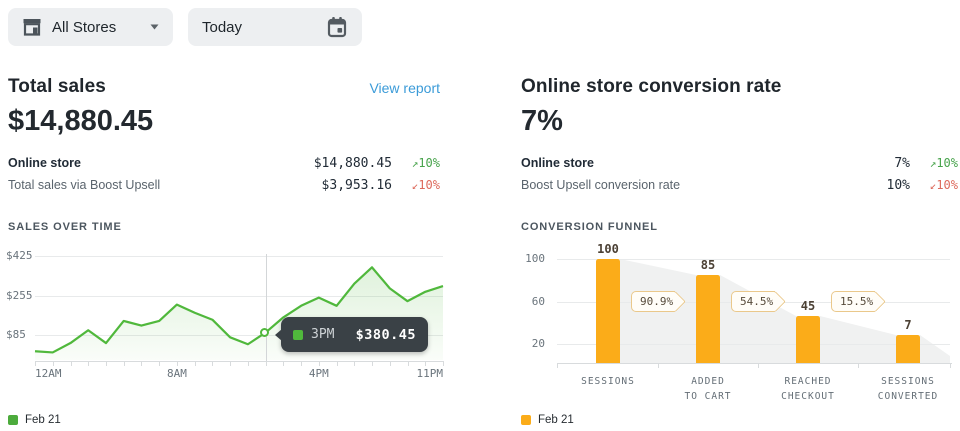  What do you see at coordinates (404, 88) in the screenshot?
I see `view-report-link: View report` at bounding box center [404, 88].